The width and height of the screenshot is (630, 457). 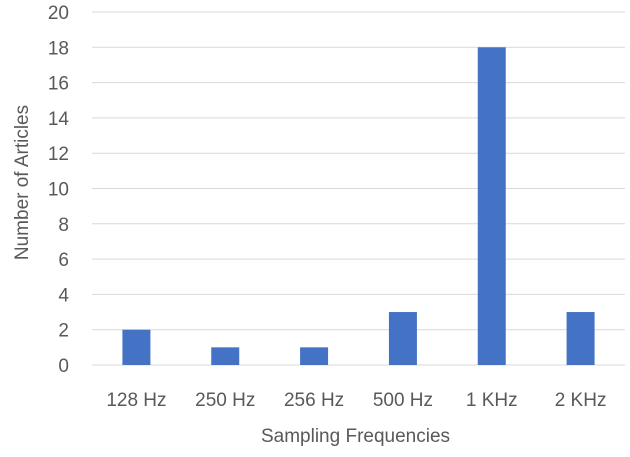 What do you see at coordinates (63, 225) in the screenshot?
I see `y-tick-label: 8` at bounding box center [63, 225].